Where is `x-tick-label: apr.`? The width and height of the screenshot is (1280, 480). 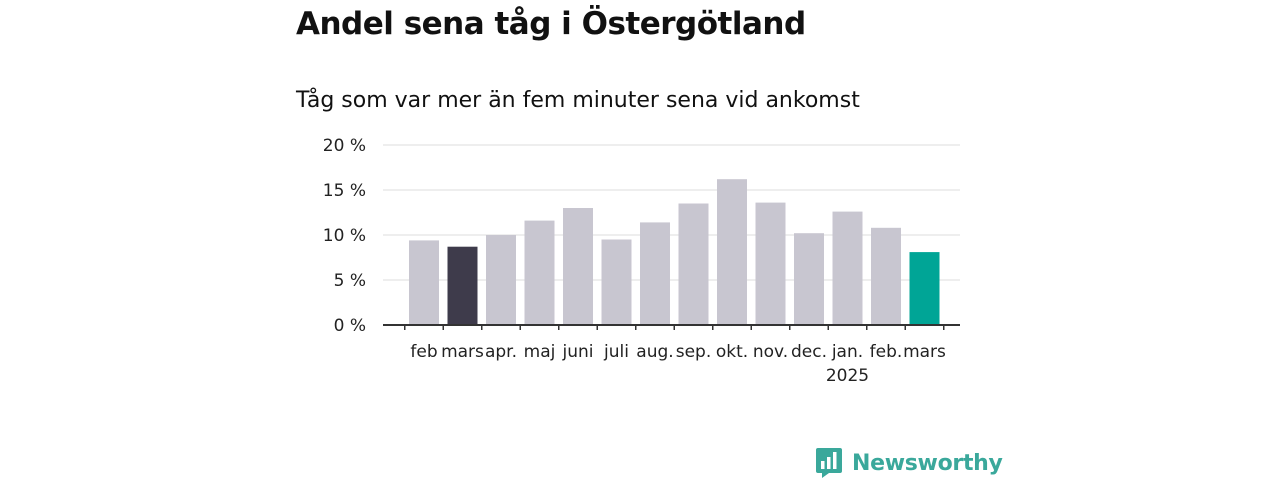 x-tick-label: apr. is located at coordinates (501, 352).